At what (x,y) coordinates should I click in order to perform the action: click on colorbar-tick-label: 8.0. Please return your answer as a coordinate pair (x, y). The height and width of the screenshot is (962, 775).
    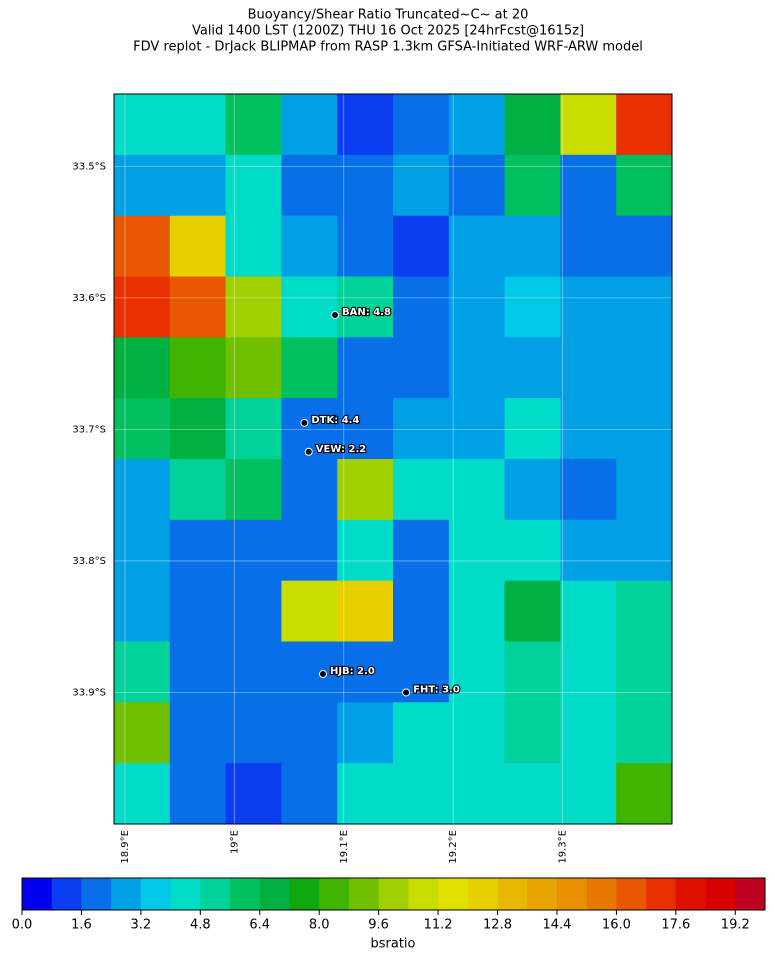
    Looking at the image, I should click on (319, 925).